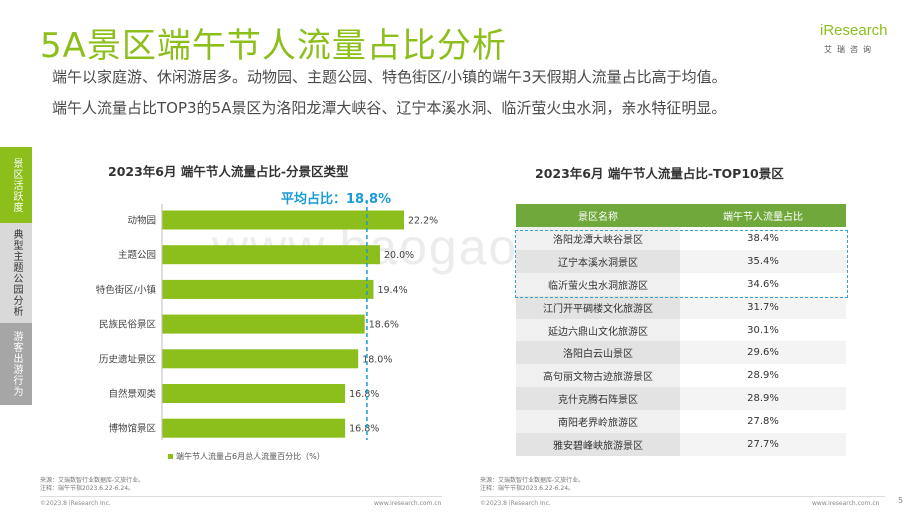 This screenshot has height=518, width=920. Describe the element at coordinates (128, 325) in the screenshot. I see `category-label: 民族民俗景区` at that location.